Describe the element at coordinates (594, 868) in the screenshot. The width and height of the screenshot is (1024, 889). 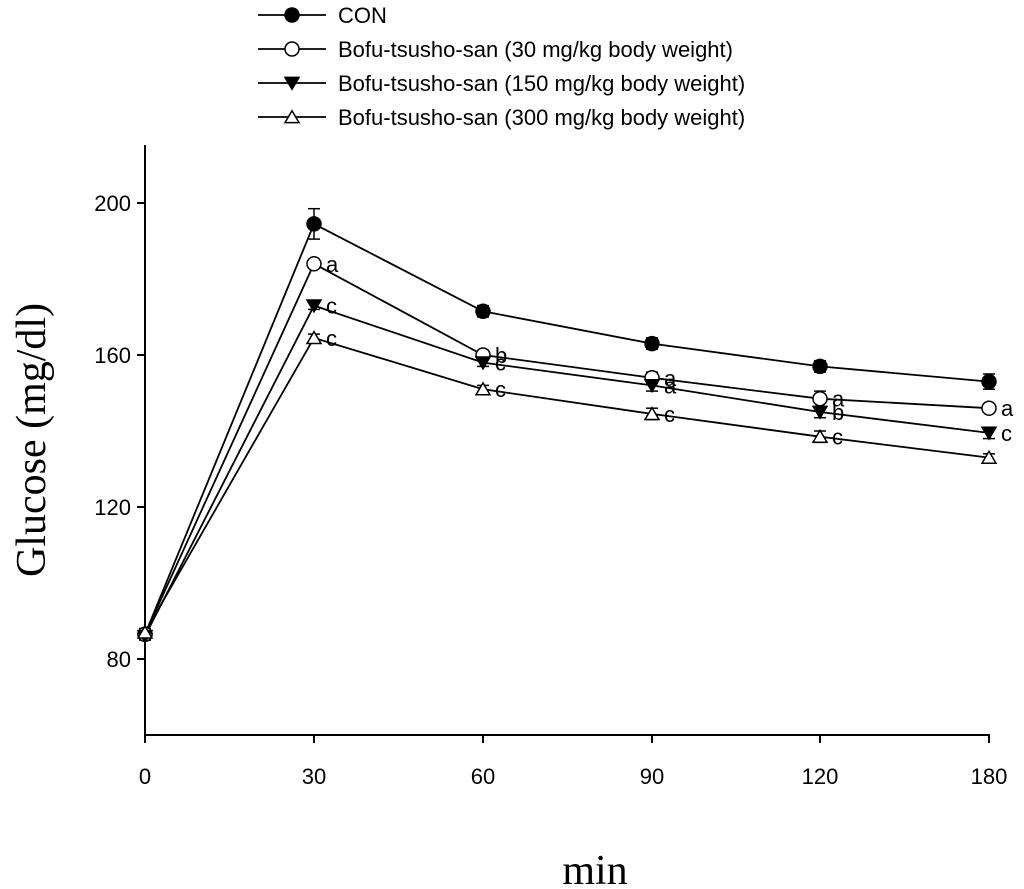
I see `x-axis-title: min` at that location.